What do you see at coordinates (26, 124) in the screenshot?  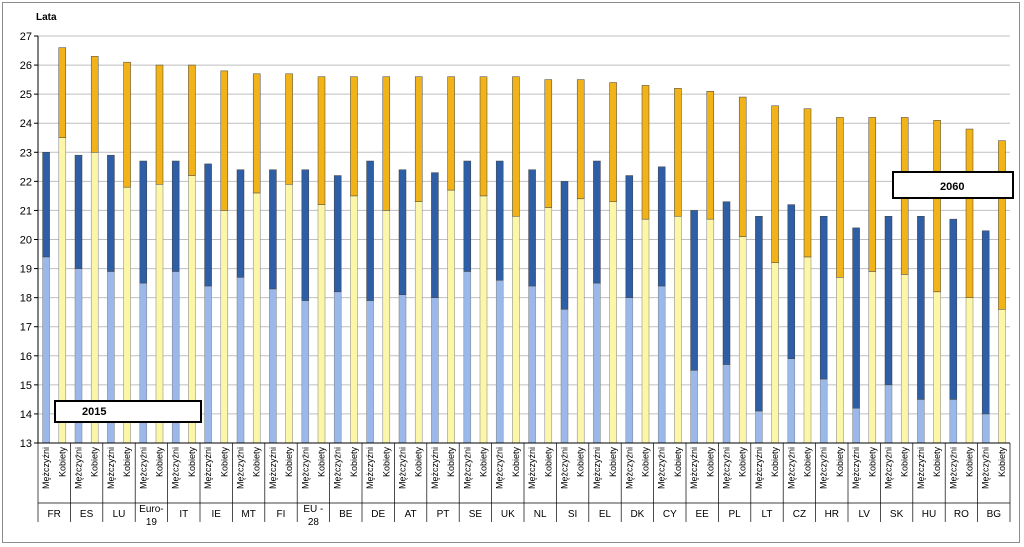 I see `y-tick-label: 24` at bounding box center [26, 124].